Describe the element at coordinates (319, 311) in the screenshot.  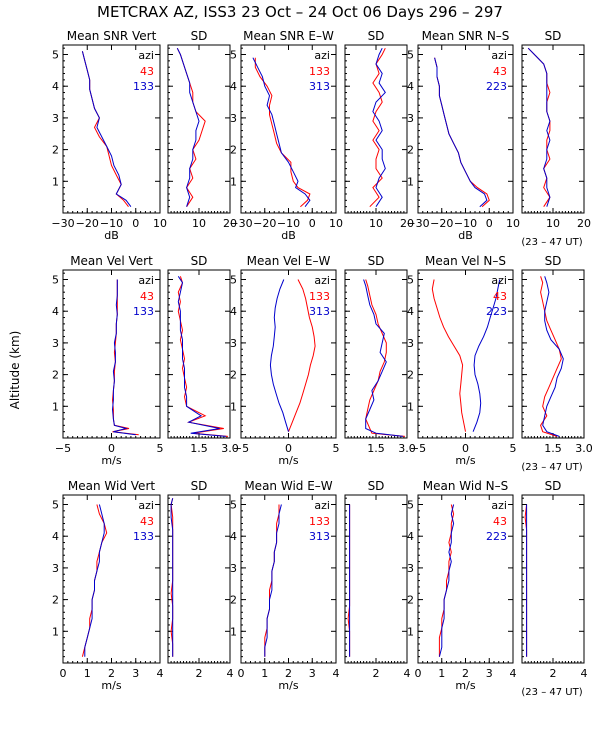
I see `legend-entry: 313` at that location.